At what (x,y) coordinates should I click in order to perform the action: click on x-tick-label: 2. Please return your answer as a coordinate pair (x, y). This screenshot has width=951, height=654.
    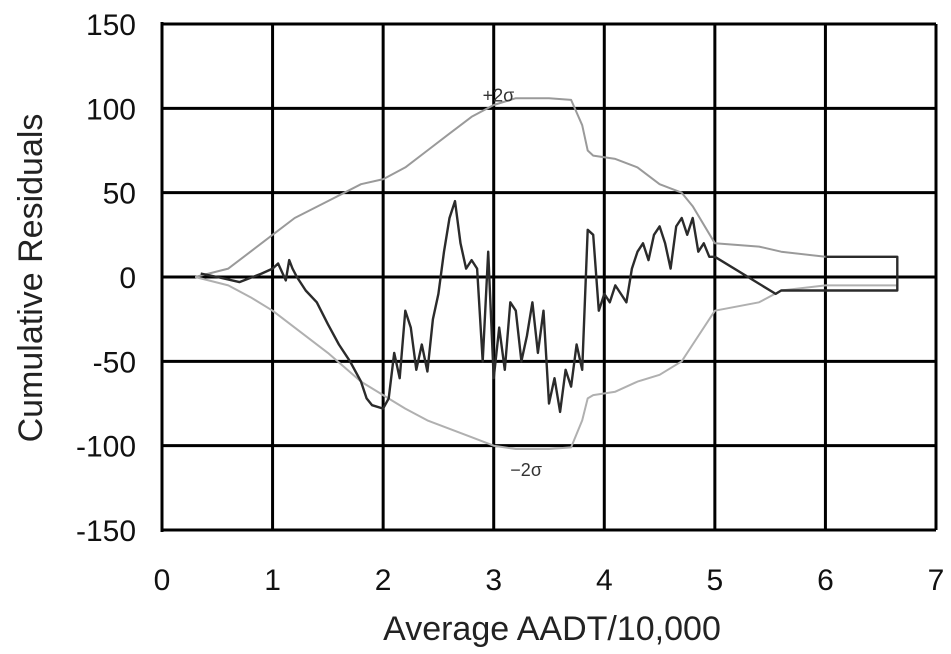
    Looking at the image, I should click on (383, 580).